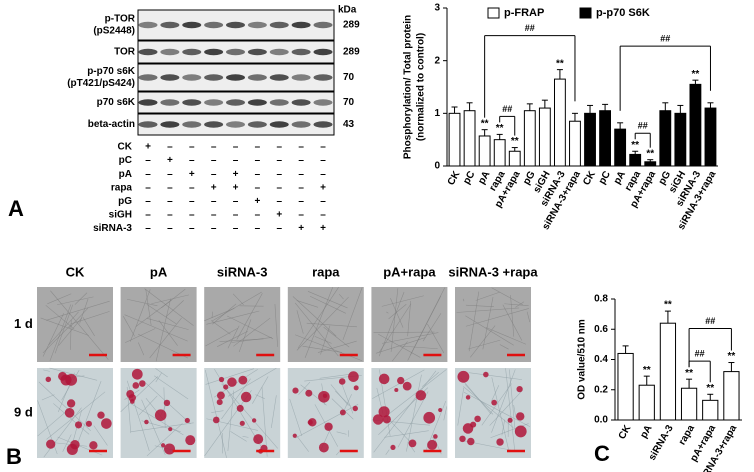  I want to click on blot-label: TOR, so click(125, 52).